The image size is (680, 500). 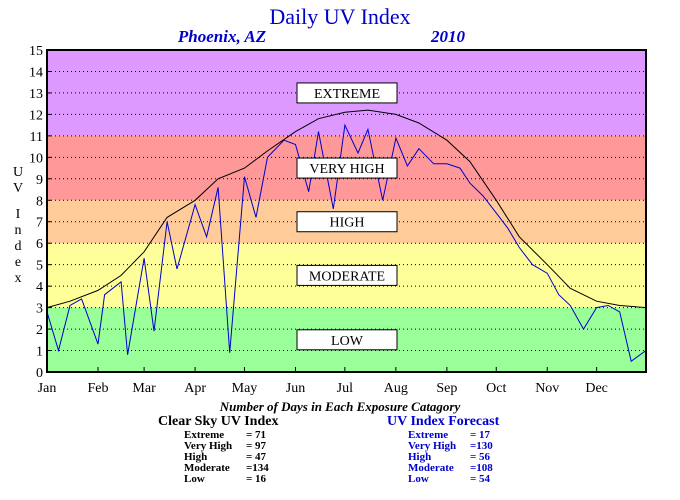 What do you see at coordinates (448, 36) in the screenshot?
I see `chart-year: 2010` at bounding box center [448, 36].